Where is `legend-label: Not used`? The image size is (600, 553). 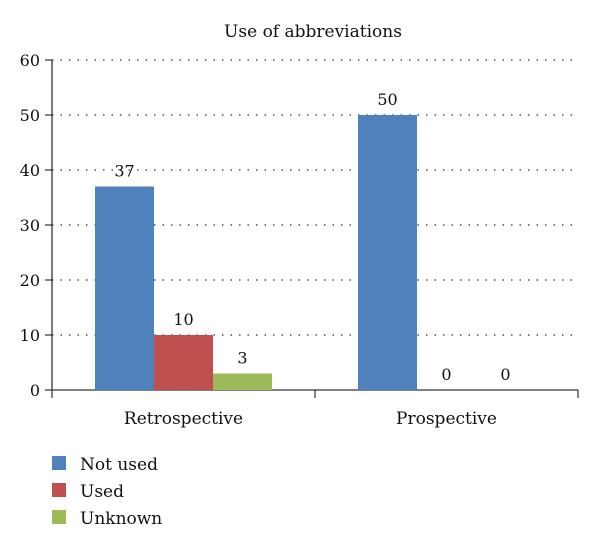
legend-label: Not used is located at coordinates (119, 465).